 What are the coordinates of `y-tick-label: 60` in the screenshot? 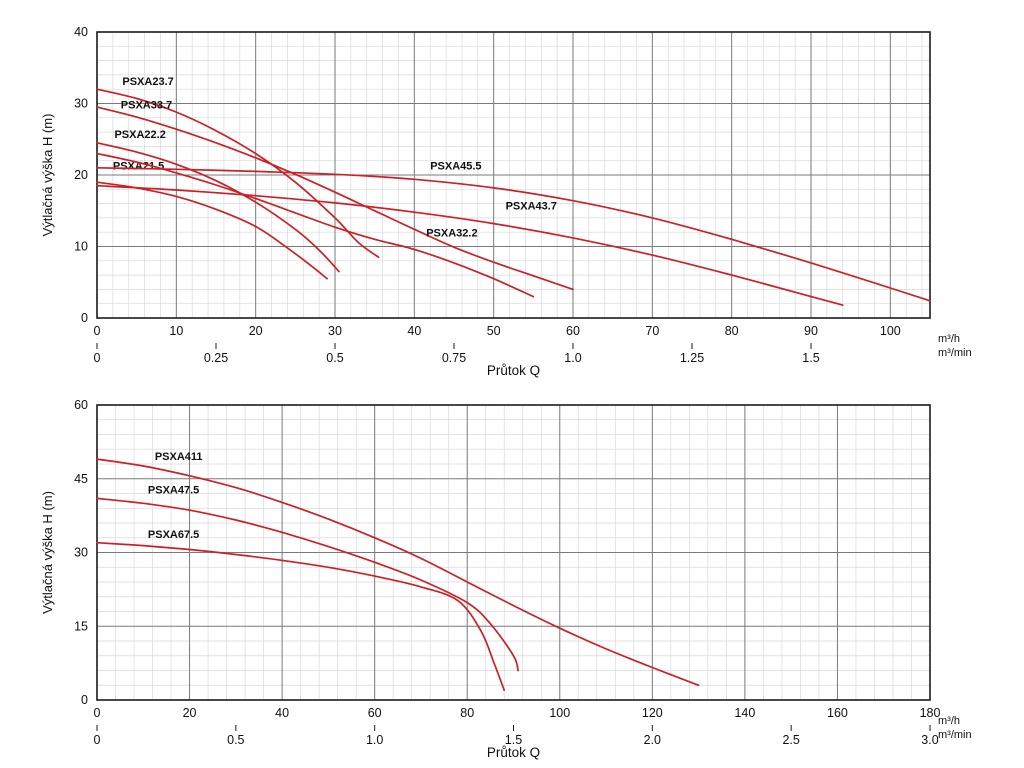 It's located at (81, 405).